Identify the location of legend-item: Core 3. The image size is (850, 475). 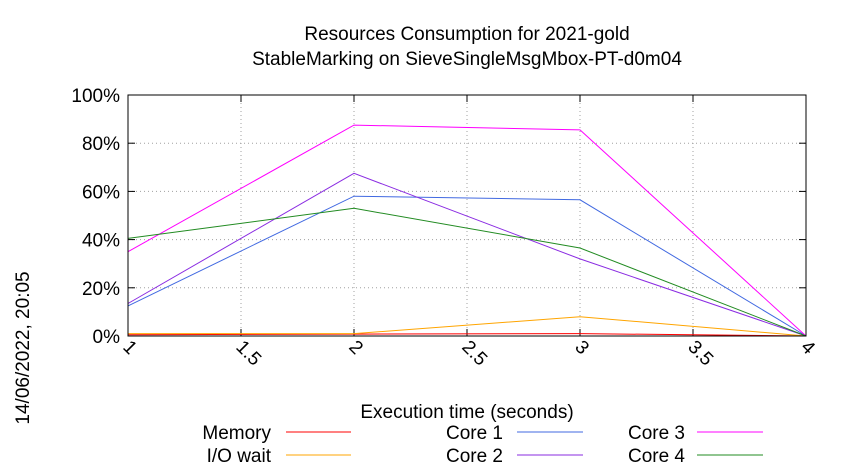
(695, 433).